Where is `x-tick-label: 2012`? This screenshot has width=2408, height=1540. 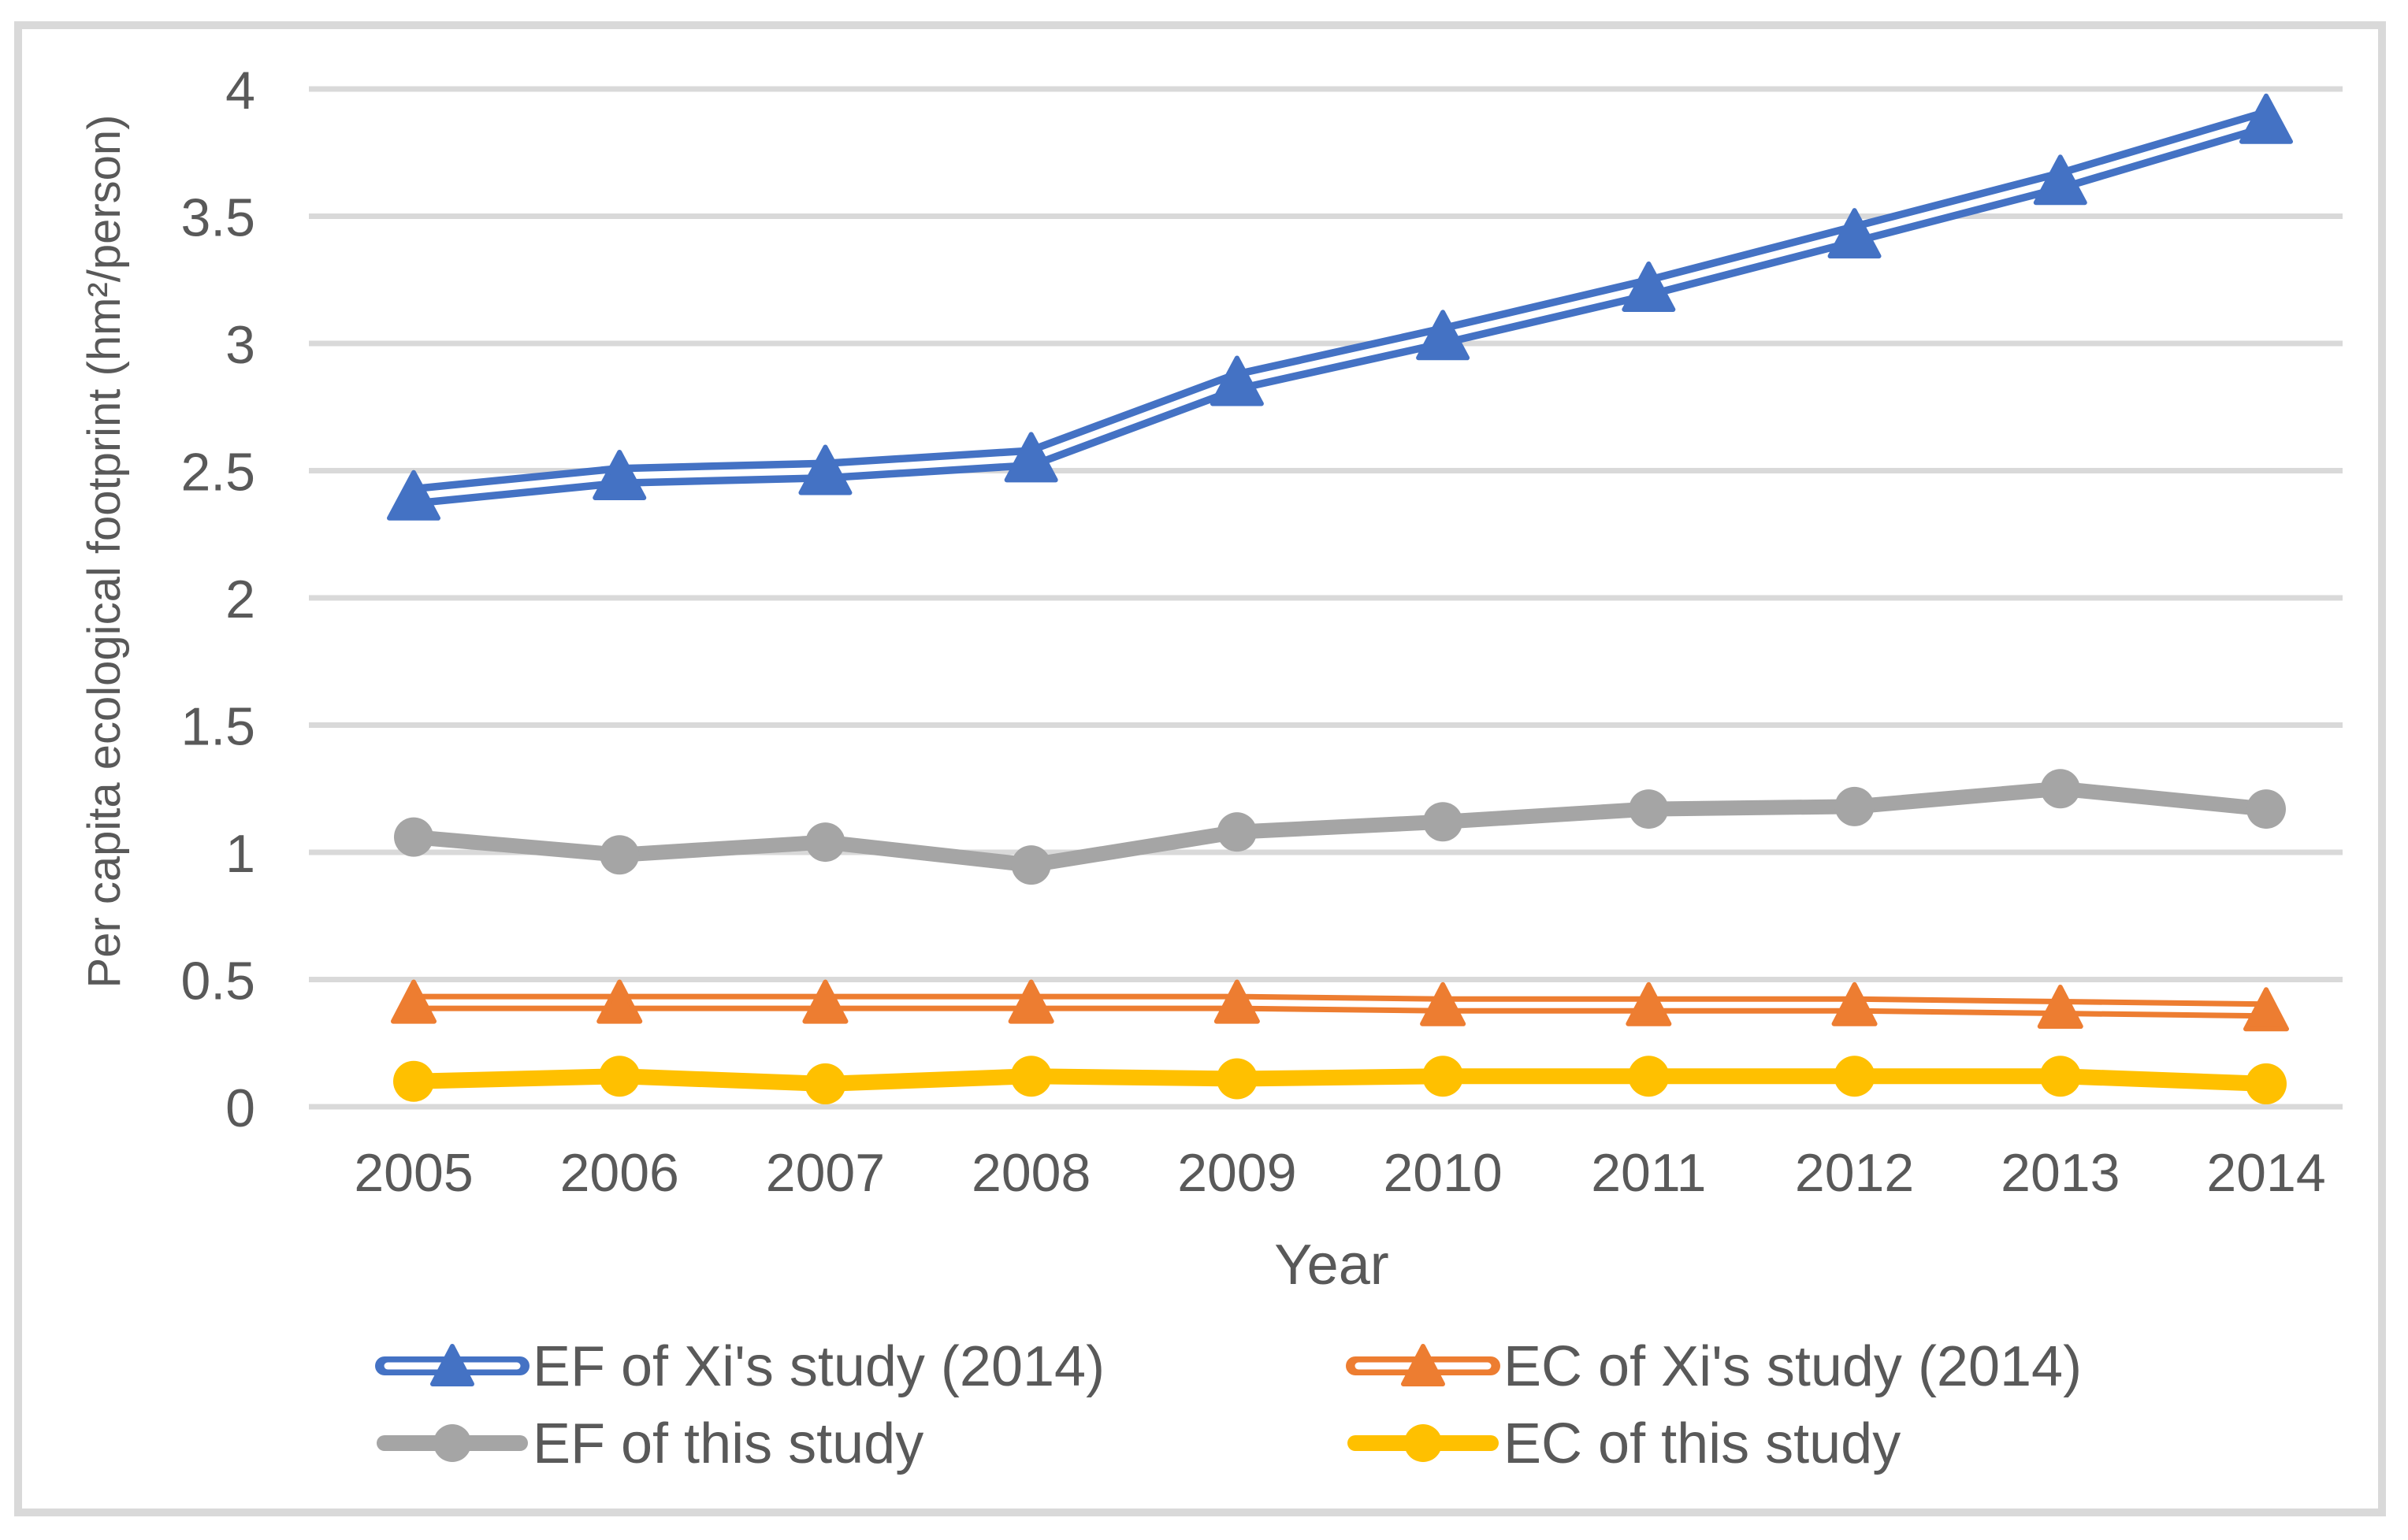 x-tick-label: 2012 is located at coordinates (1855, 1173).